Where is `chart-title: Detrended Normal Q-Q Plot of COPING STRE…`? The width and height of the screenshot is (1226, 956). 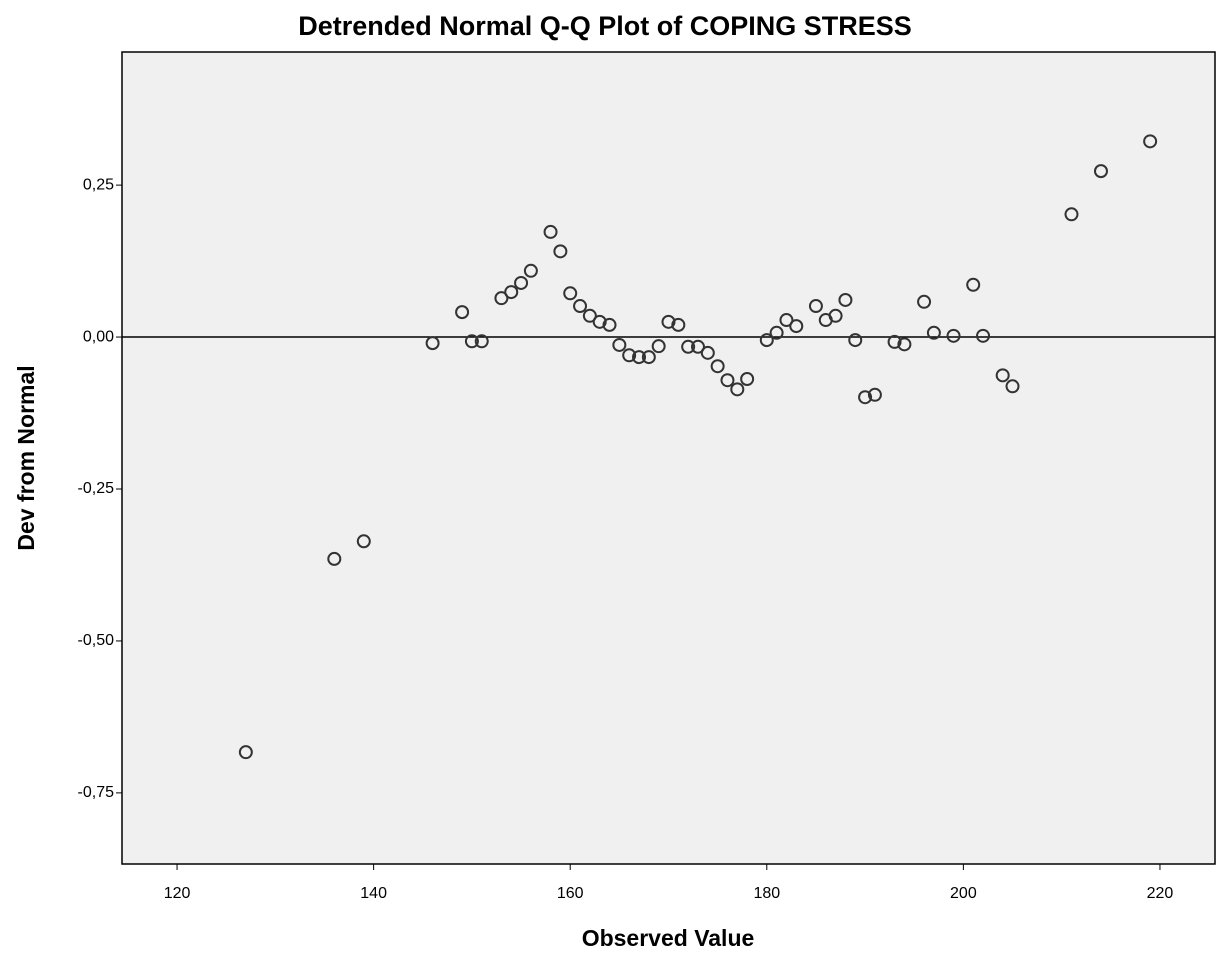 chart-title: Detrended Normal Q-Q Plot of COPING STRE… is located at coordinates (605, 26).